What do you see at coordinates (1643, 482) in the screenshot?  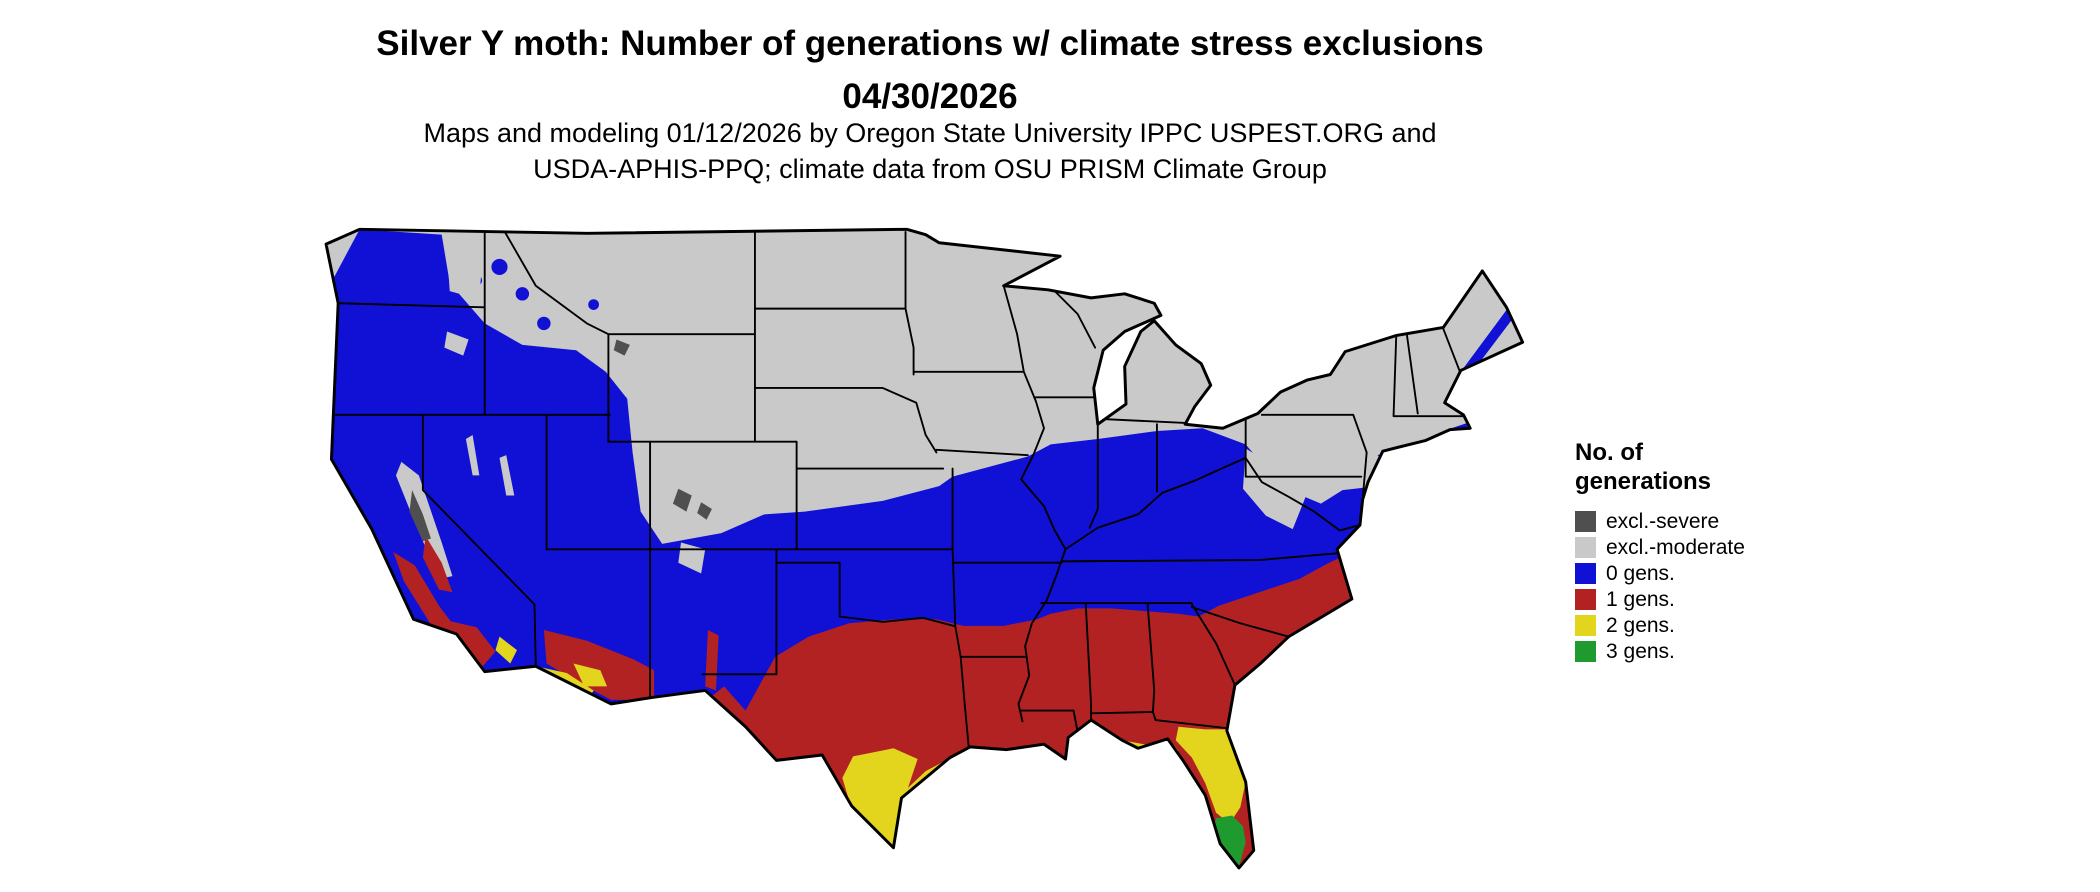 I see `legend-title-line-2: generations` at bounding box center [1643, 482].